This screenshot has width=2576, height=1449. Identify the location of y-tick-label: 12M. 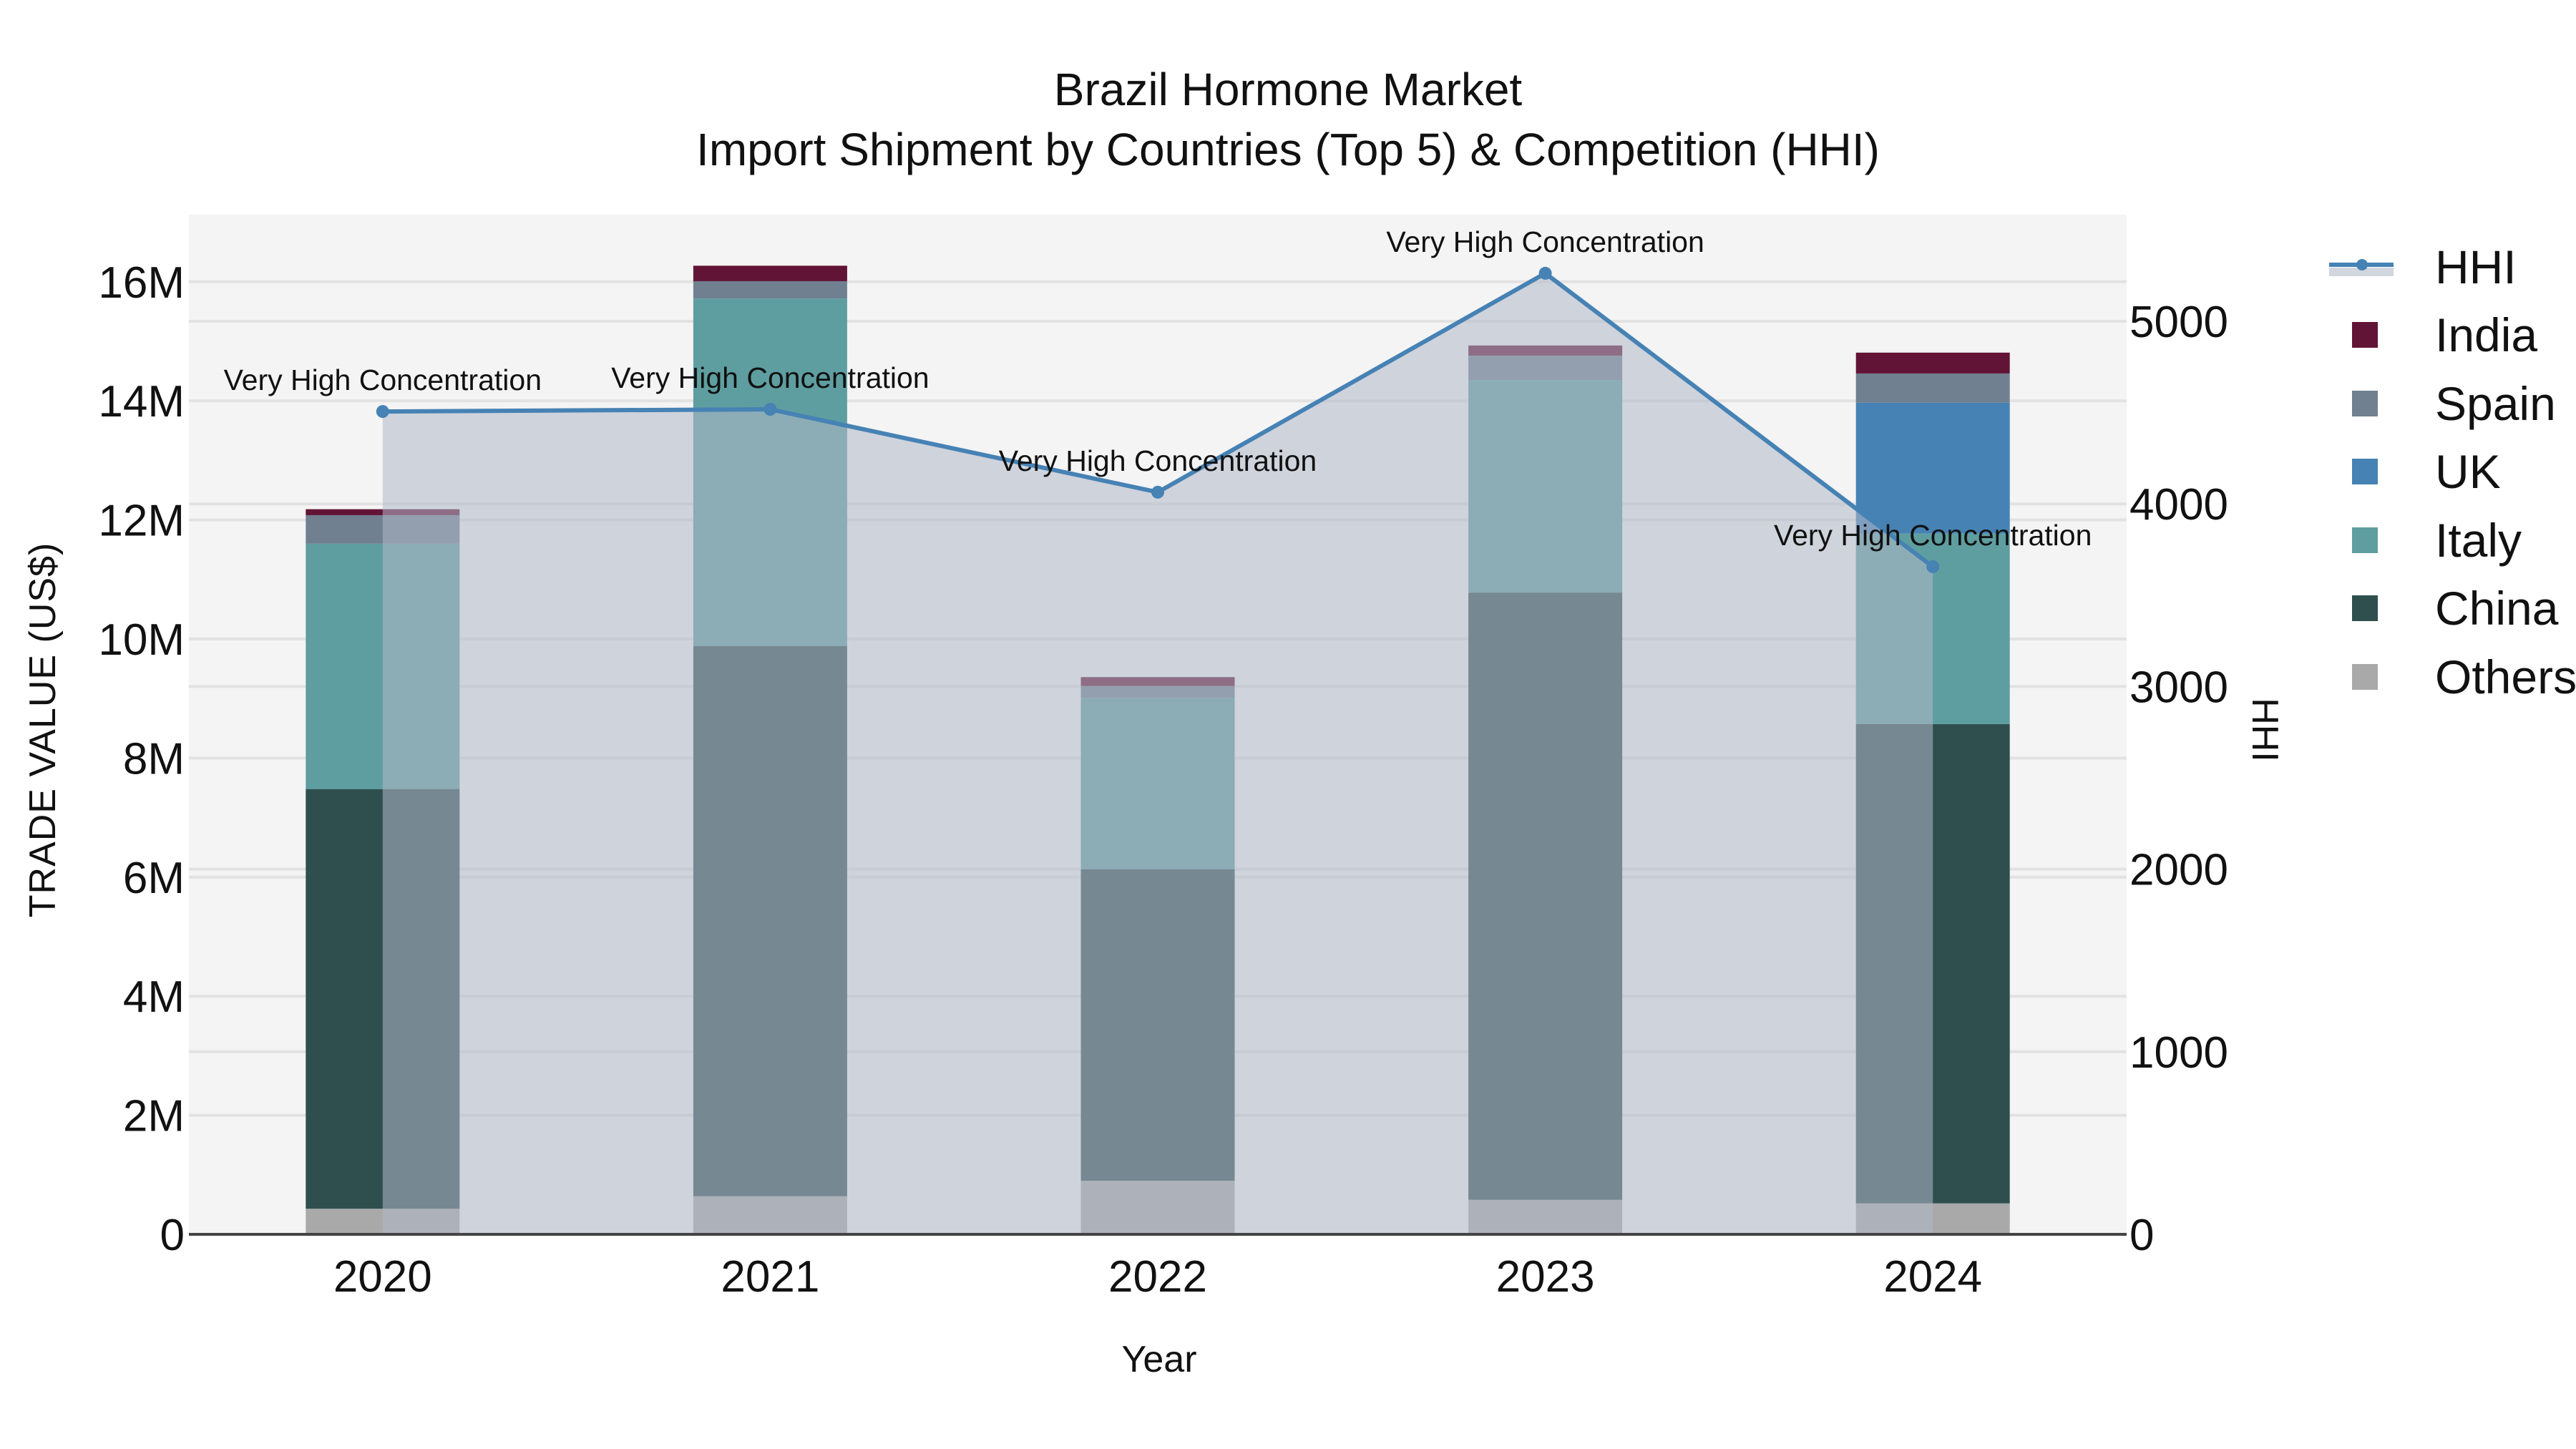
(141, 521).